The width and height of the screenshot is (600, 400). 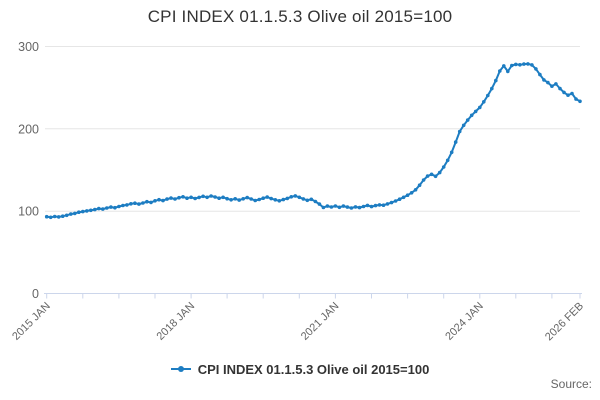 I want to click on y-tick-label: 300, so click(x=28, y=47).